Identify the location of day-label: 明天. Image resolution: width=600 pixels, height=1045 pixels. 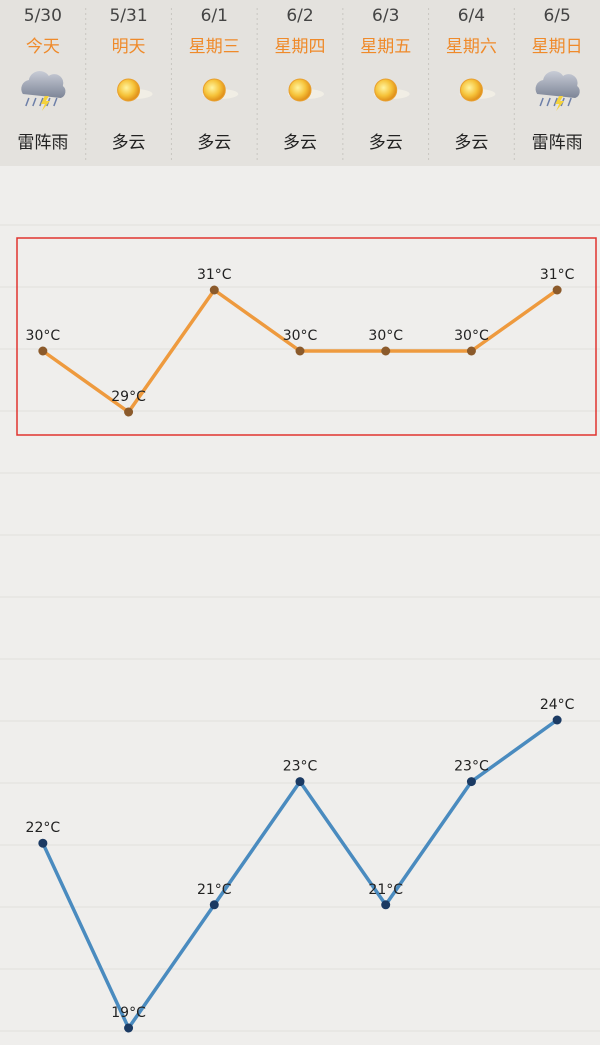
(129, 47).